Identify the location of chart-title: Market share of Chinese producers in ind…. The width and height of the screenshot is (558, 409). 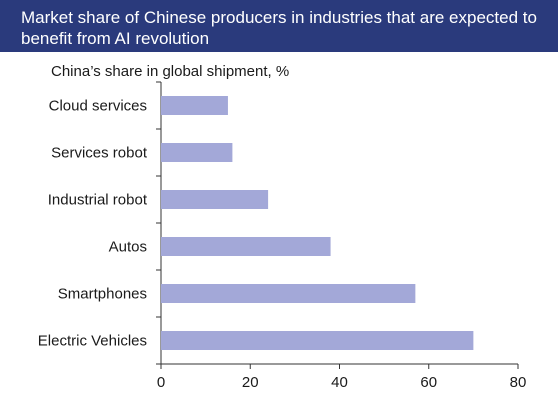
(279, 28).